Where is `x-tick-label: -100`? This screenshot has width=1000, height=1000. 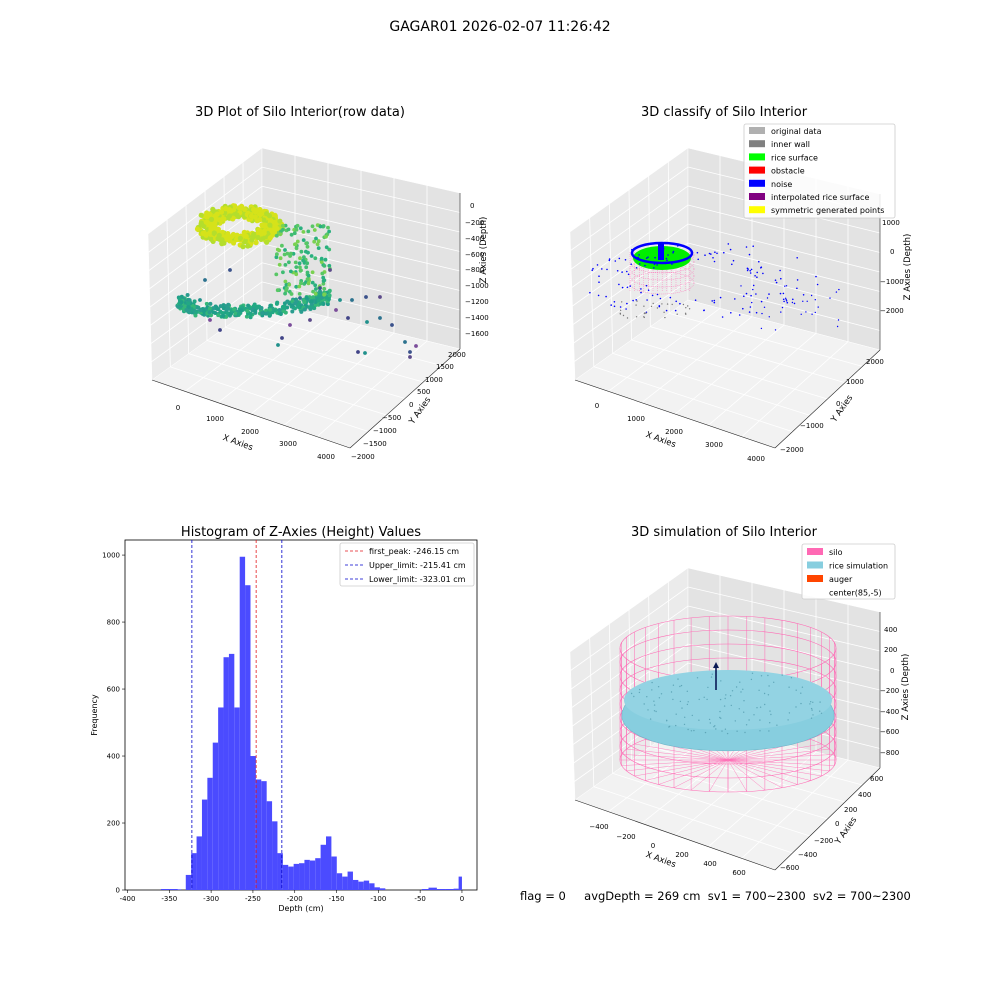 x-tick-label: -100 is located at coordinates (378, 899).